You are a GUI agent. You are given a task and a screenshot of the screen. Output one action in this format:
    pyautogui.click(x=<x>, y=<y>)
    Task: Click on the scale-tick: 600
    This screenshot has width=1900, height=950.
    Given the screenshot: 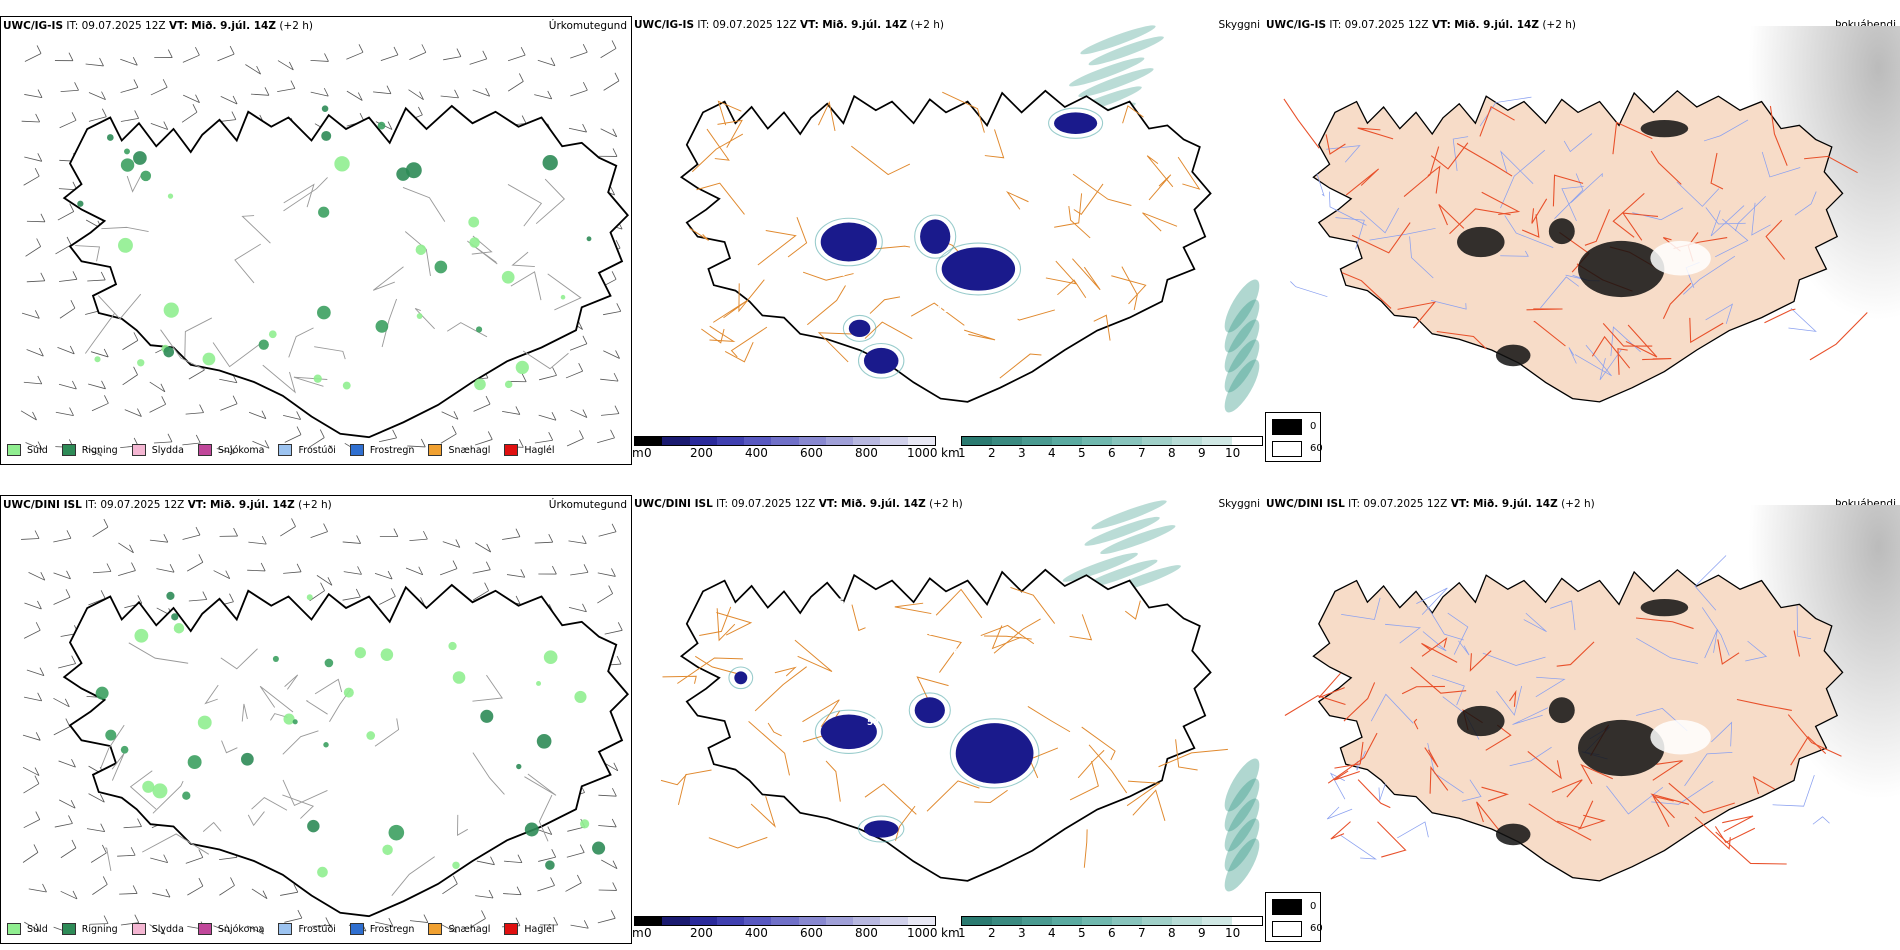 What is the action you would take?
    pyautogui.click(x=811, y=933)
    